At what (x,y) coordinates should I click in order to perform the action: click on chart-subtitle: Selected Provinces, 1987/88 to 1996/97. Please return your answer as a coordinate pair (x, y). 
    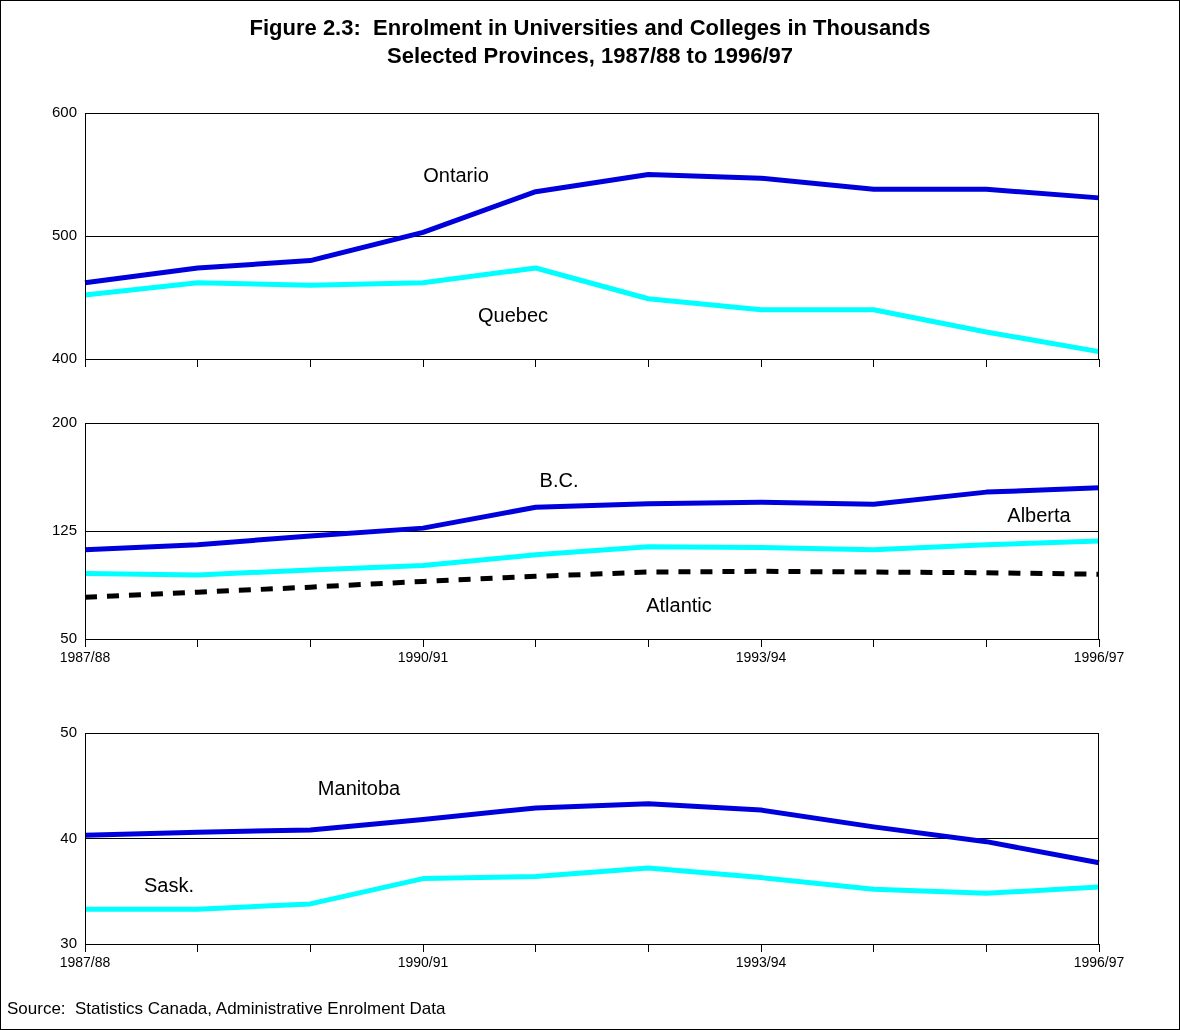
    Looking at the image, I should click on (589, 56).